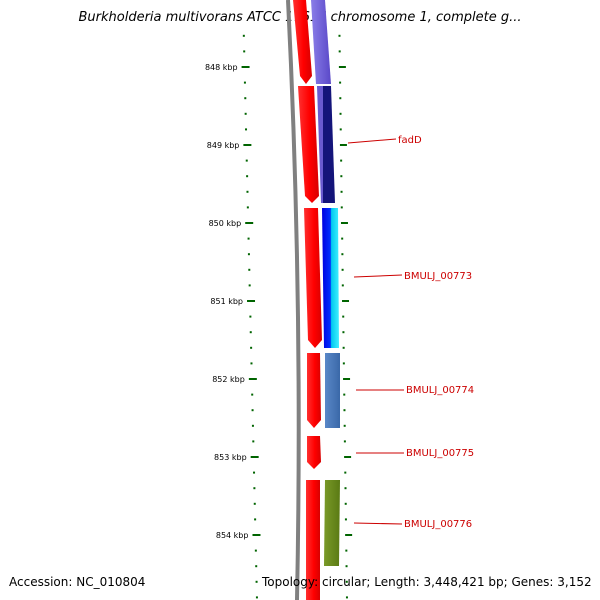 This screenshot has width=600, height=600. I want to click on accession-text: Accession: NC_010804, so click(77, 582).